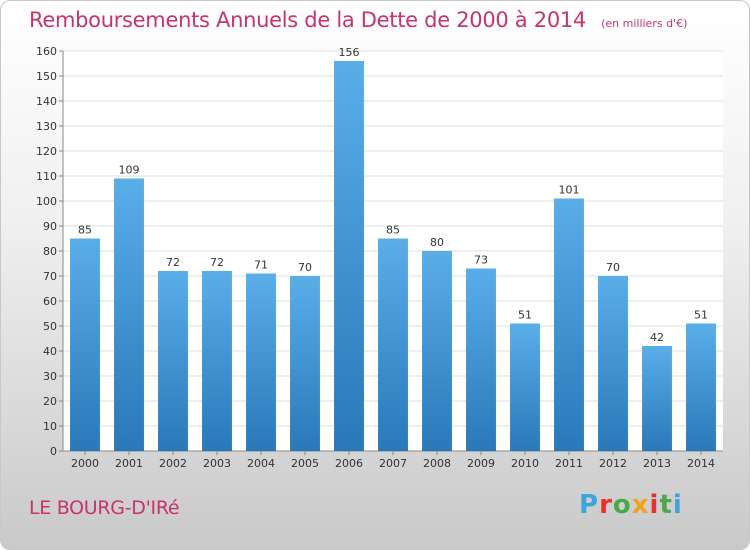  I want to click on x-tick-label: 2008, so click(437, 463).